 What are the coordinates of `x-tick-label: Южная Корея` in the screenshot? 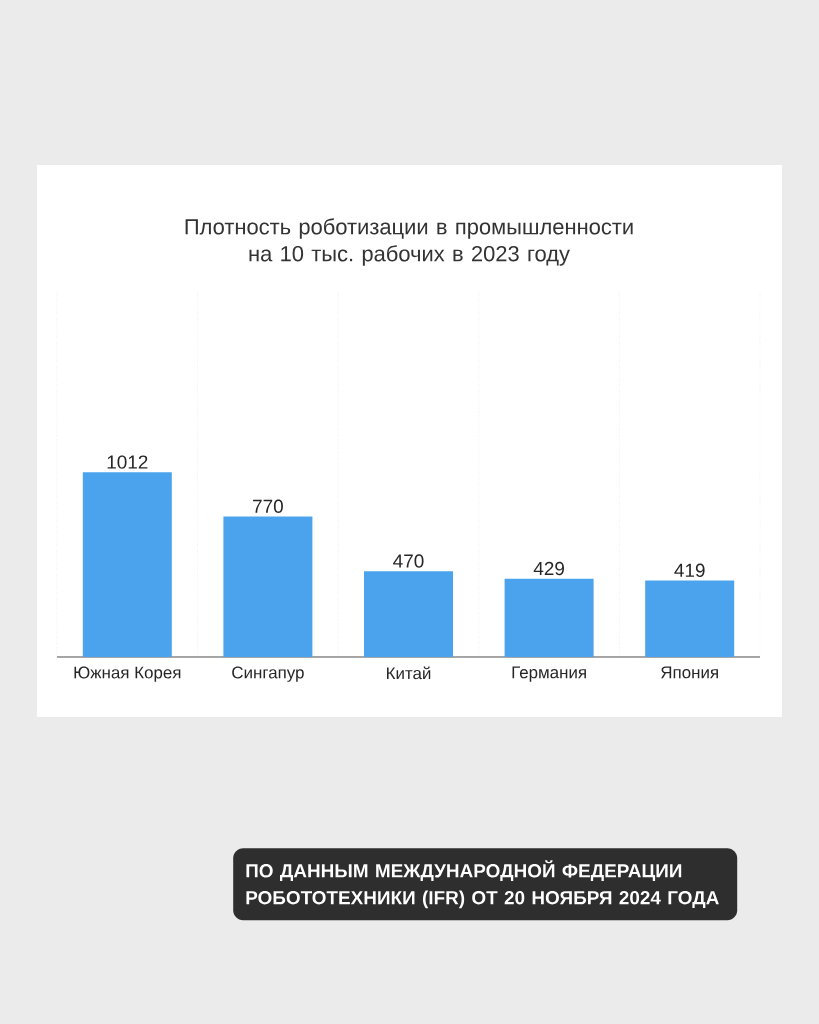 It's located at (127, 674).